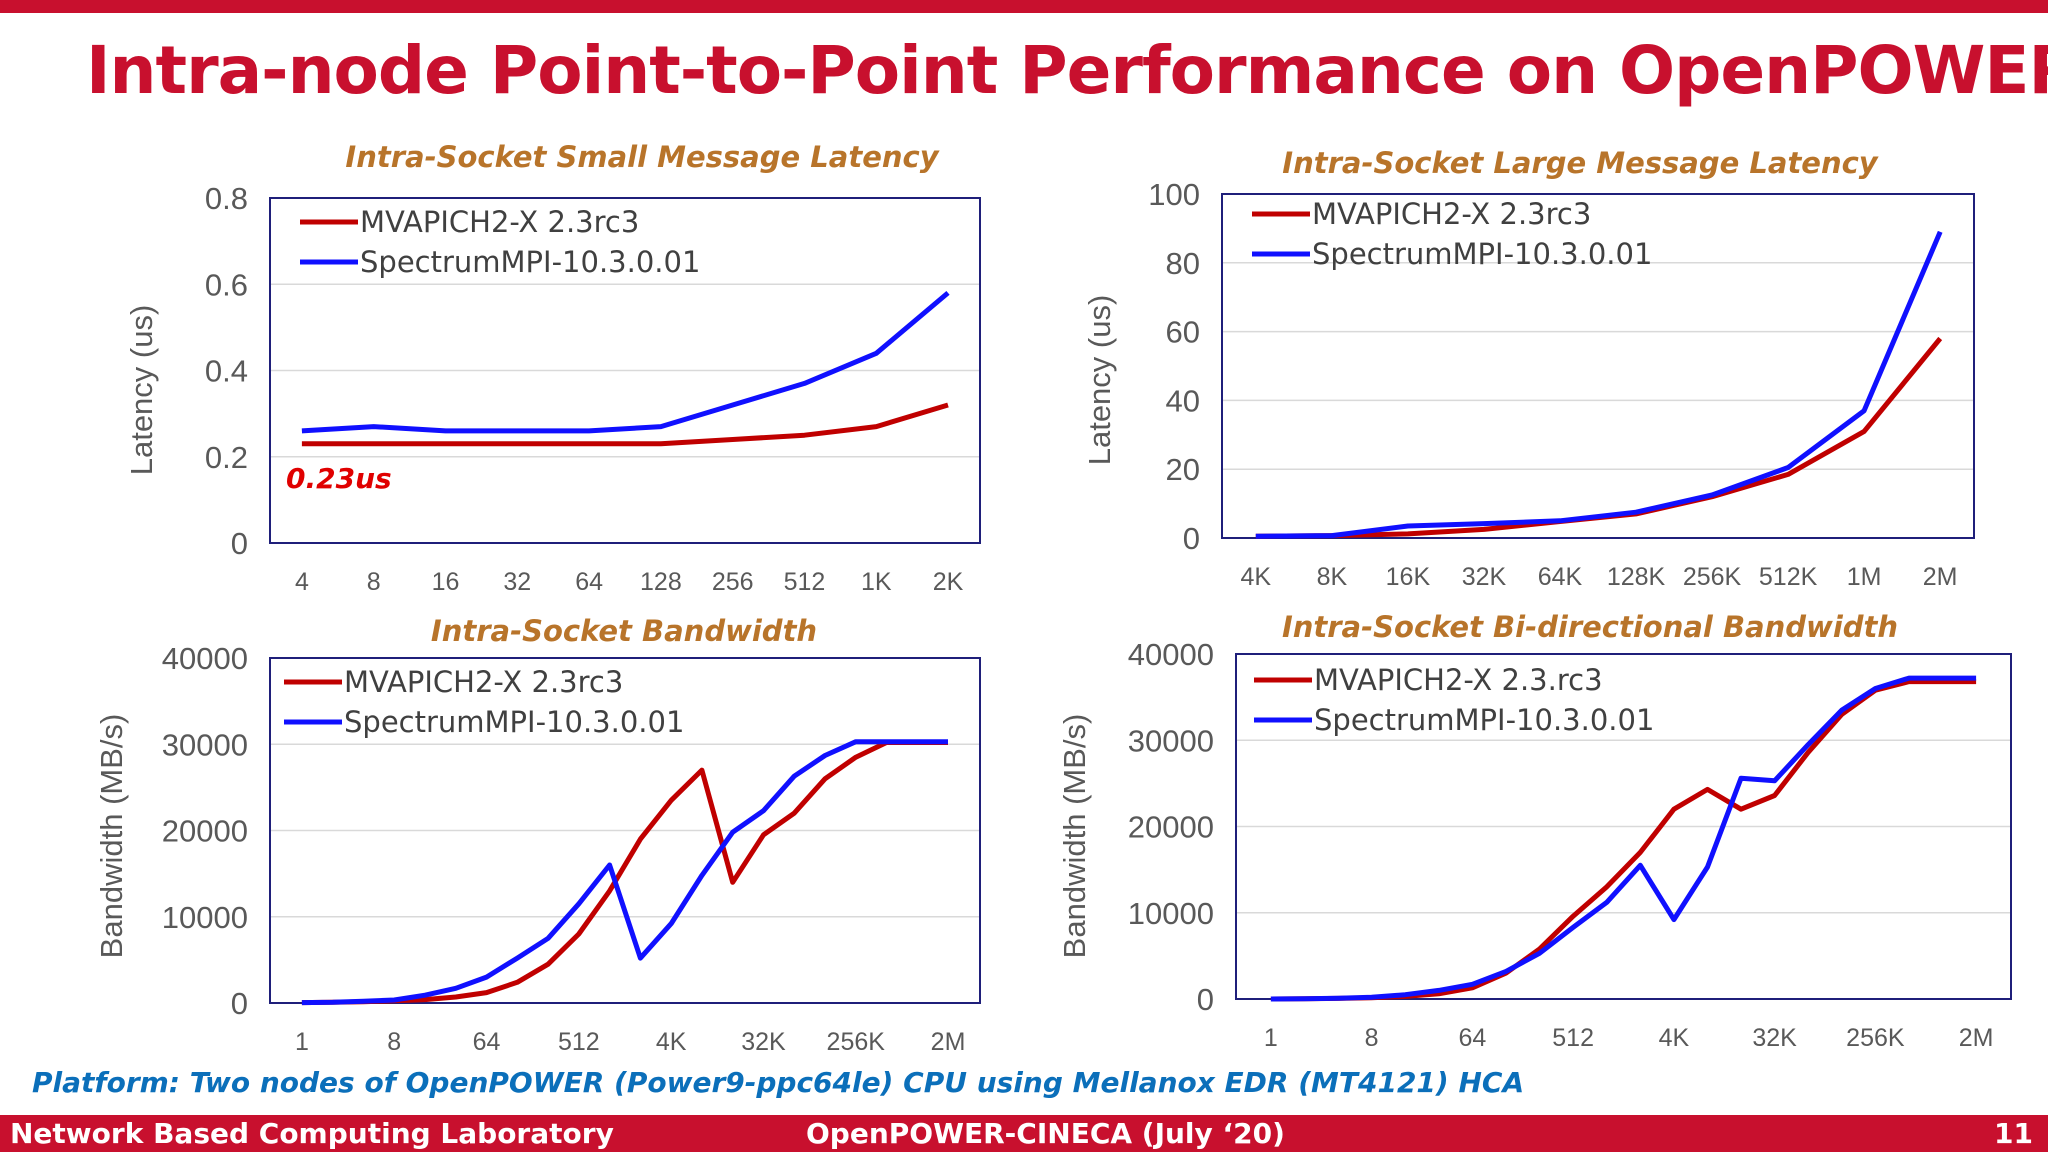 This screenshot has height=1152, width=2048. I want to click on y-tick-label: 0.8, so click(226, 198).